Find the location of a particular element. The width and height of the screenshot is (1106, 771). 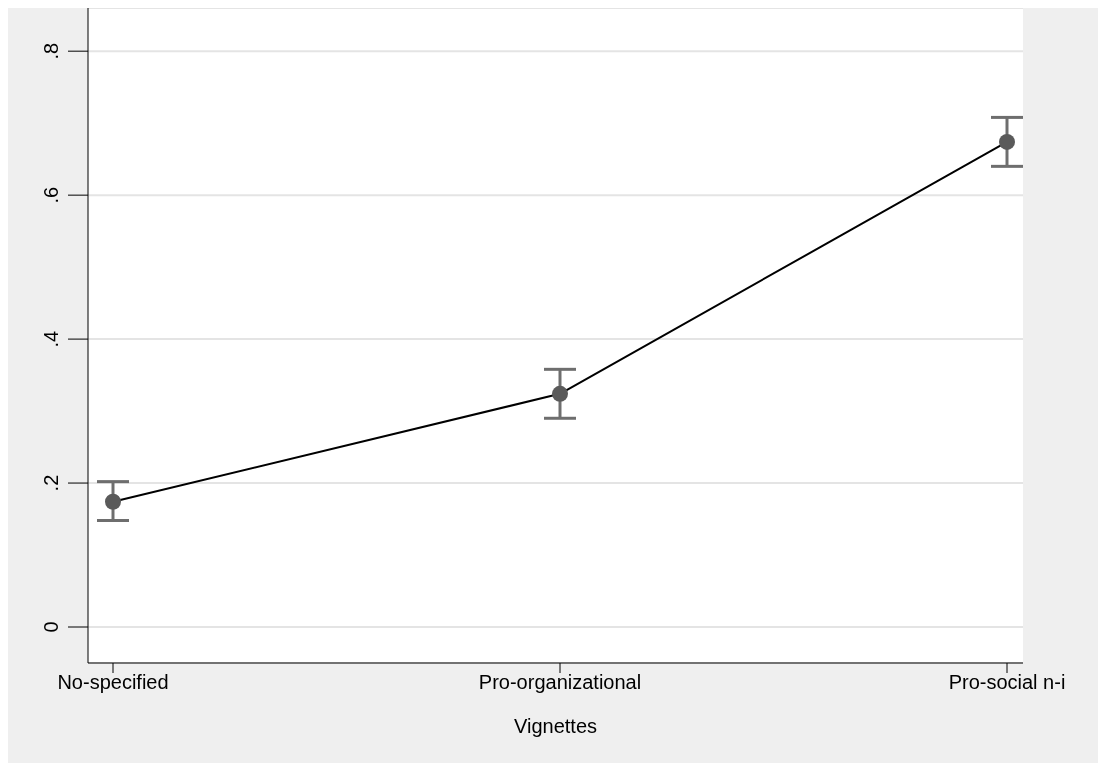

y-tick-label: .2 is located at coordinates (51, 483).